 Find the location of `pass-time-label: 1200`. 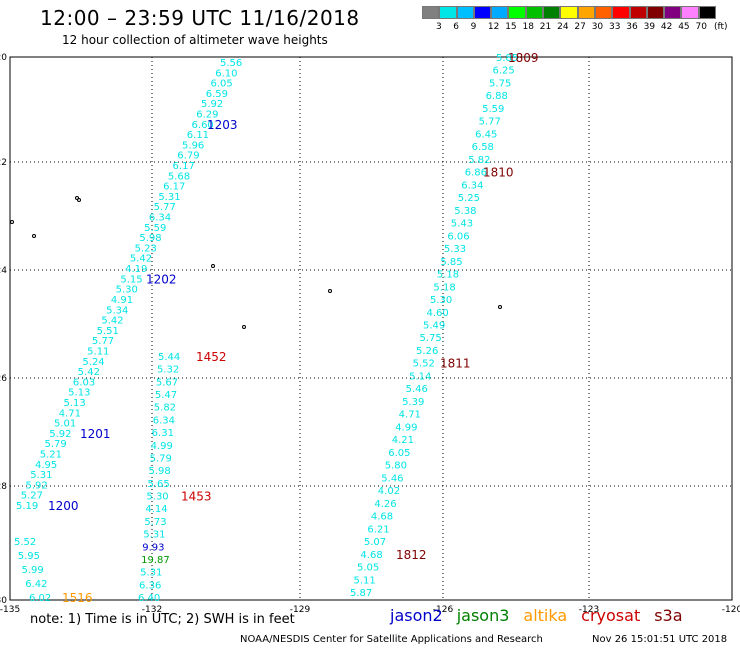

pass-time-label: 1200 is located at coordinates (63, 506).